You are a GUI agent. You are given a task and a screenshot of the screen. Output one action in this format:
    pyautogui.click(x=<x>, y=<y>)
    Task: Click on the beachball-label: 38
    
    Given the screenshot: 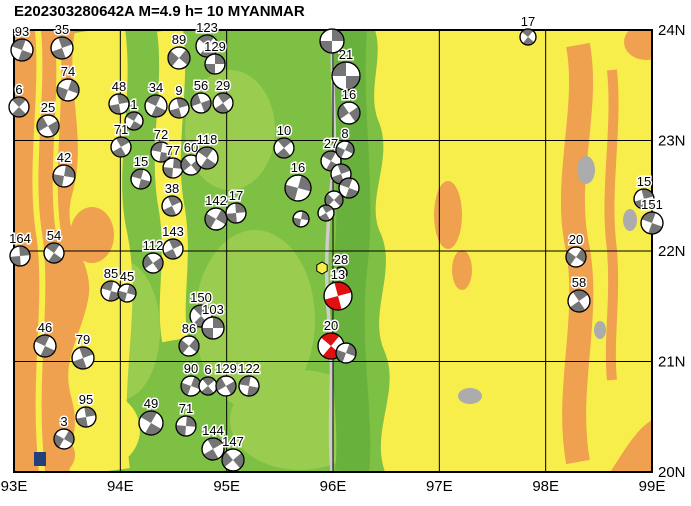 What is the action you would take?
    pyautogui.click(x=172, y=188)
    